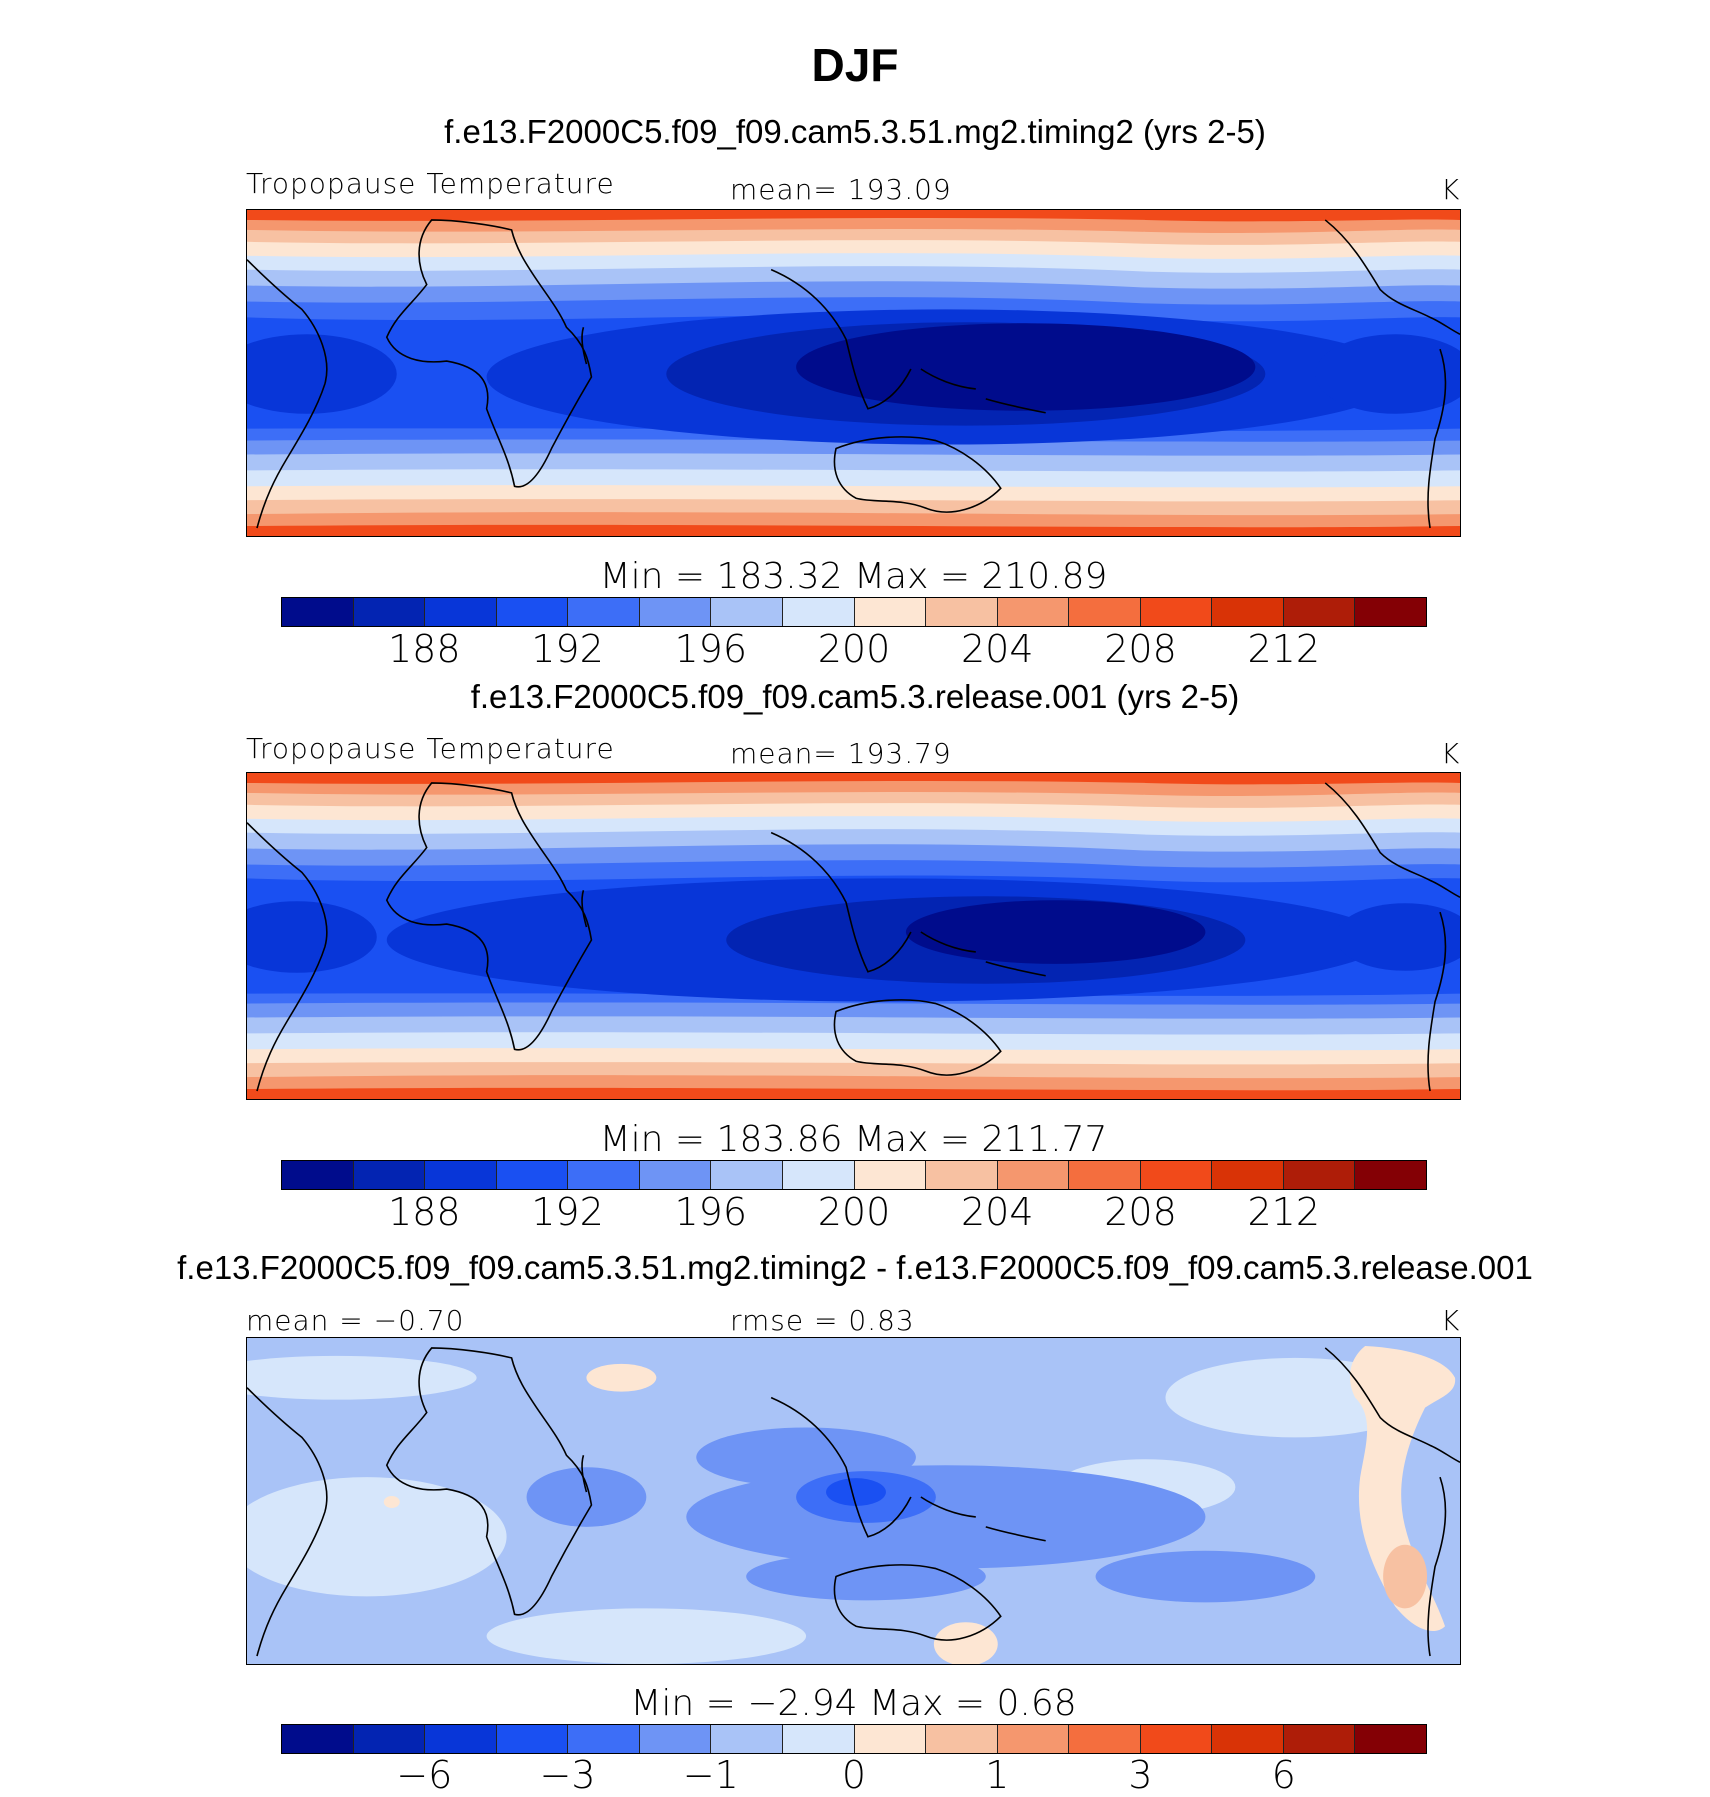  I want to click on colorbar-tick-label: 6, so click(1283, 1775).